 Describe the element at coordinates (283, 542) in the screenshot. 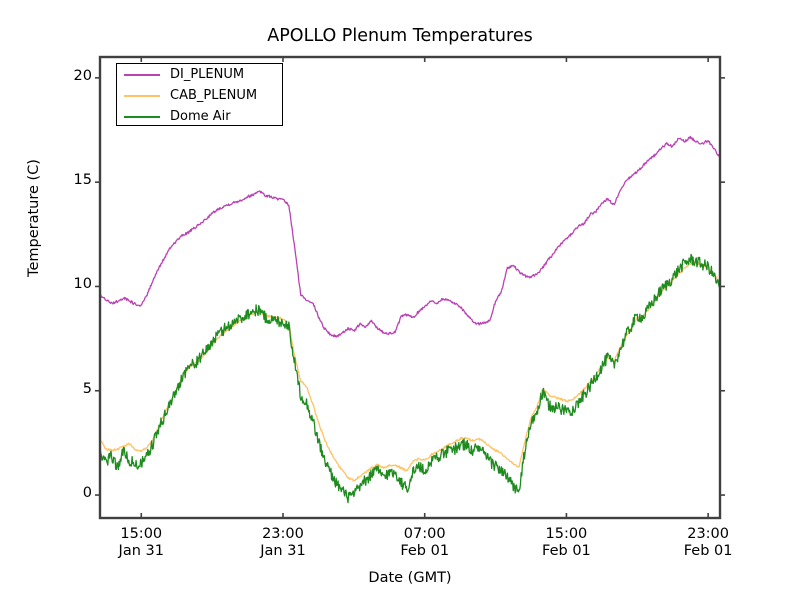

I see `x-tick-label: 23:00 Jan 31` at that location.